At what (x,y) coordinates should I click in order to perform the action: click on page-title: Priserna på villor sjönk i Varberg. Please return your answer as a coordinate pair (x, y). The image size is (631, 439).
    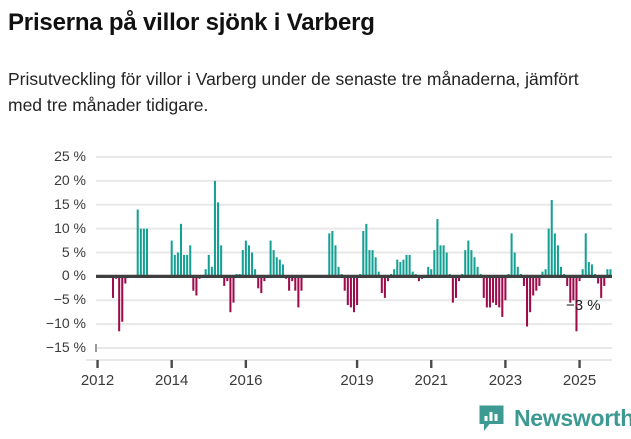
    Looking at the image, I should click on (191, 22).